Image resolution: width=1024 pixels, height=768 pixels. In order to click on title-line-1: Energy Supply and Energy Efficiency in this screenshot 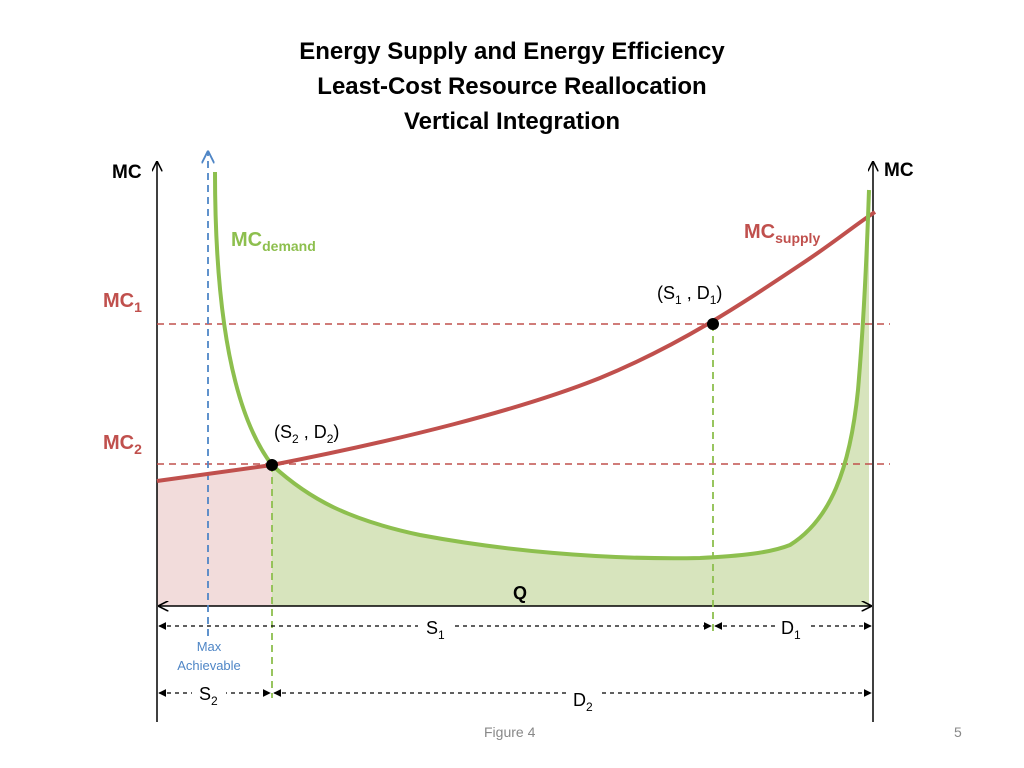, I will do `click(512, 51)`.